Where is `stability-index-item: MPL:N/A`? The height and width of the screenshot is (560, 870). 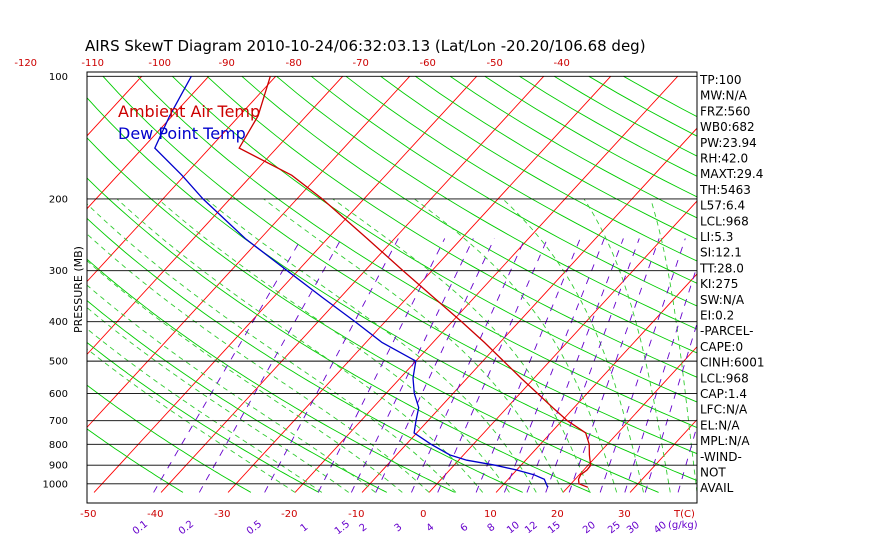 stability-index-item: MPL:N/A is located at coordinates (725, 441).